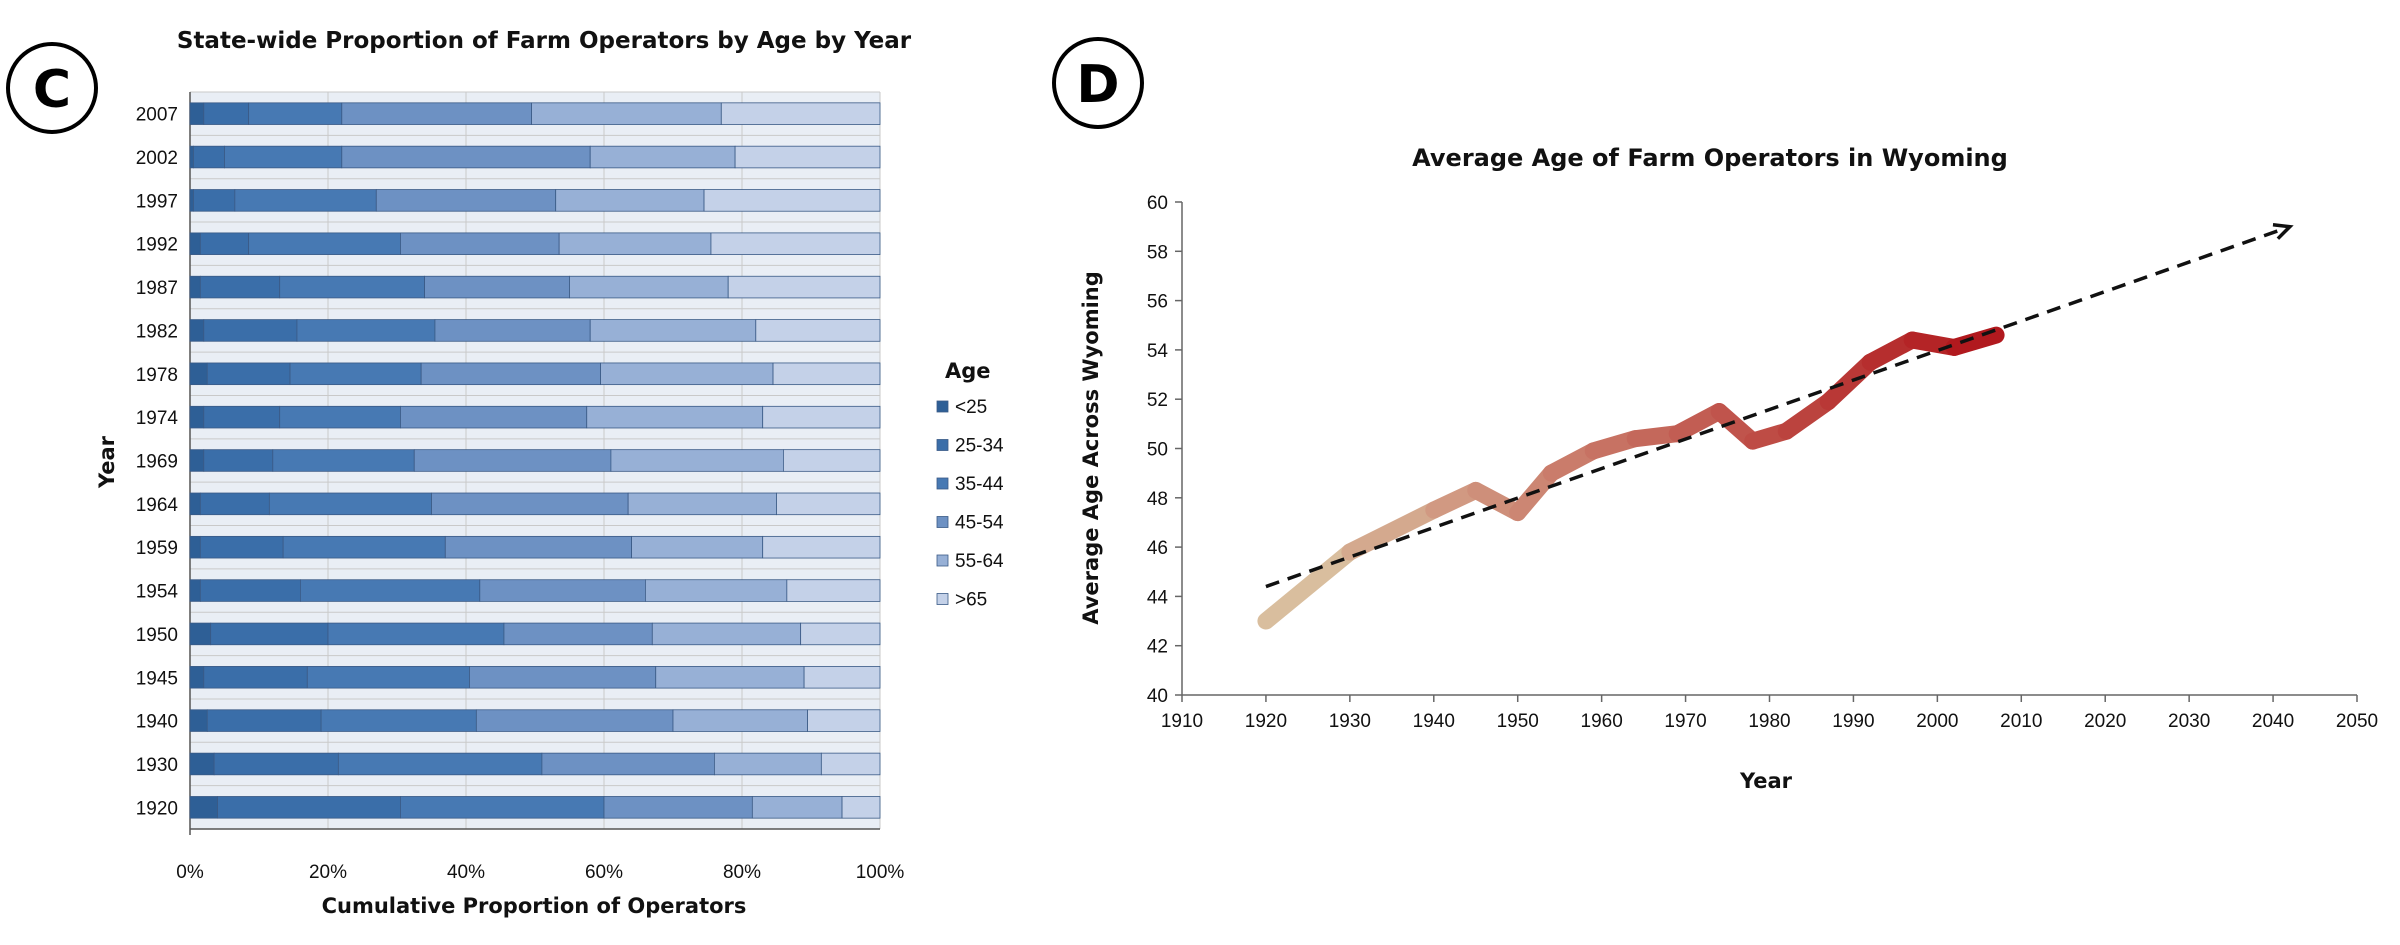 The height and width of the screenshot is (945, 2400). What do you see at coordinates (1157, 548) in the screenshot?
I see `line-y-tick-label: 46` at bounding box center [1157, 548].